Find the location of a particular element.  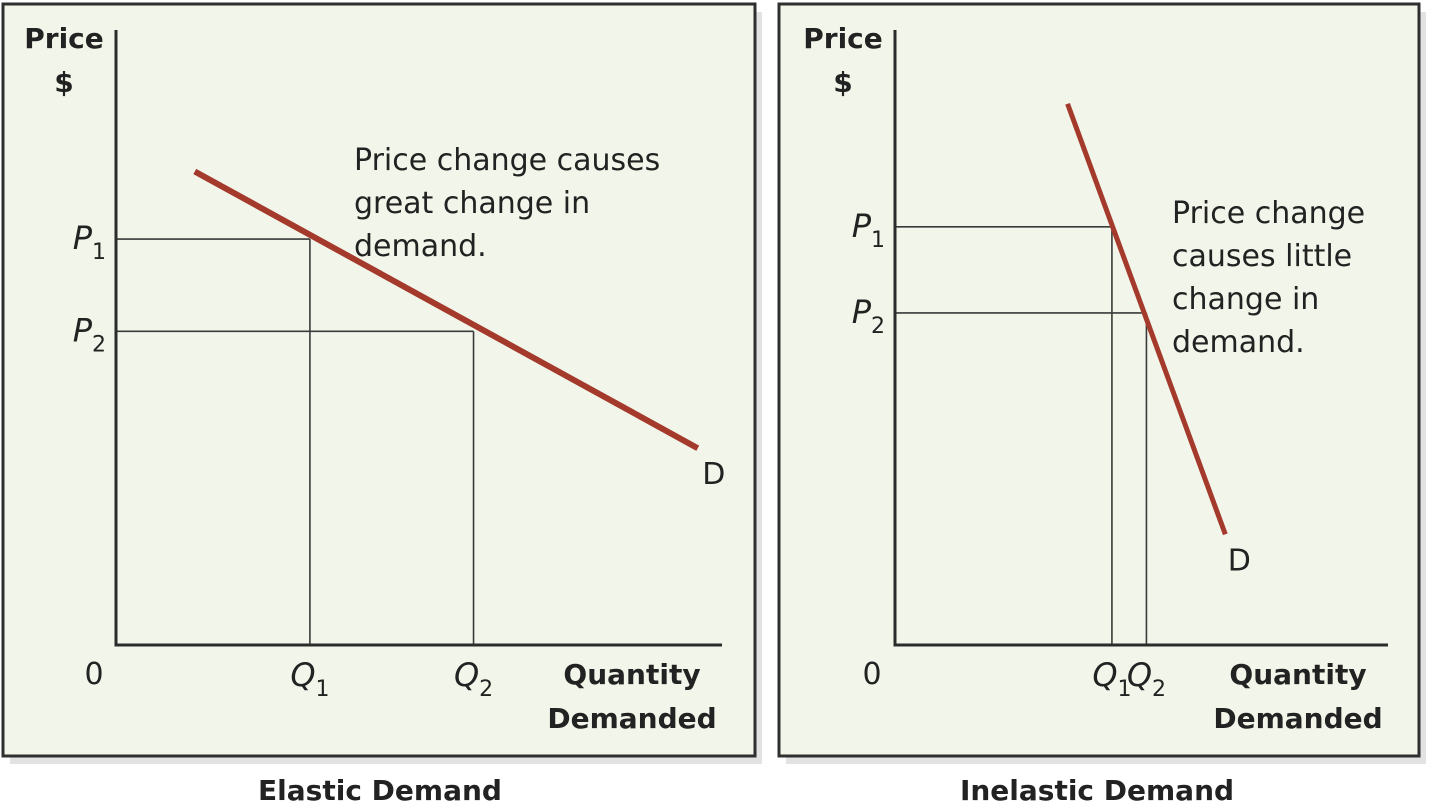

annotation-line-2: causes little is located at coordinates (1262, 256).